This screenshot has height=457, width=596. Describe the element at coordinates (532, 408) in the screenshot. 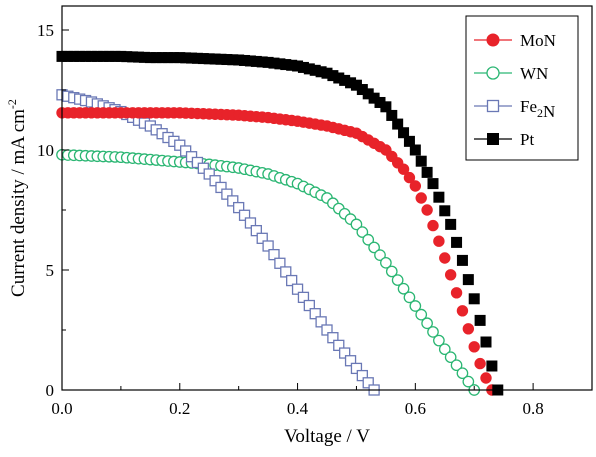

I see `x-tick-label: 0.8` at that location.